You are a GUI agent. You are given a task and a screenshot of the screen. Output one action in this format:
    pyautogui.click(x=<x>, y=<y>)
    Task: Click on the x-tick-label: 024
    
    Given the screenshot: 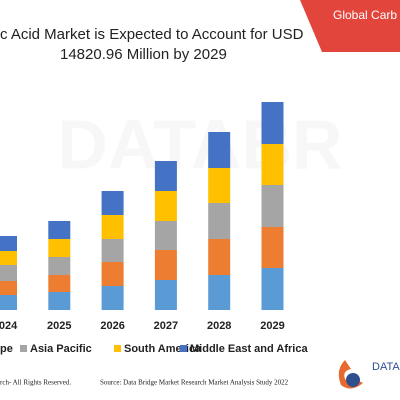 What is the action you would take?
    pyautogui.click(x=9, y=326)
    